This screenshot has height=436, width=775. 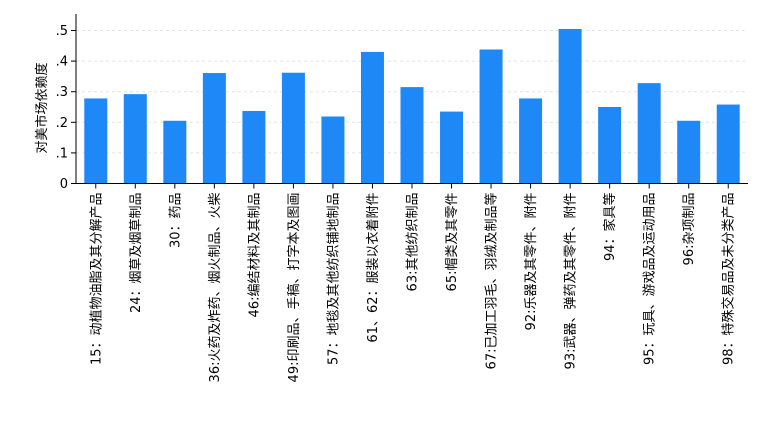 I want to click on x-tick-label: 46:编结材料及其制品, so click(x=254, y=255).